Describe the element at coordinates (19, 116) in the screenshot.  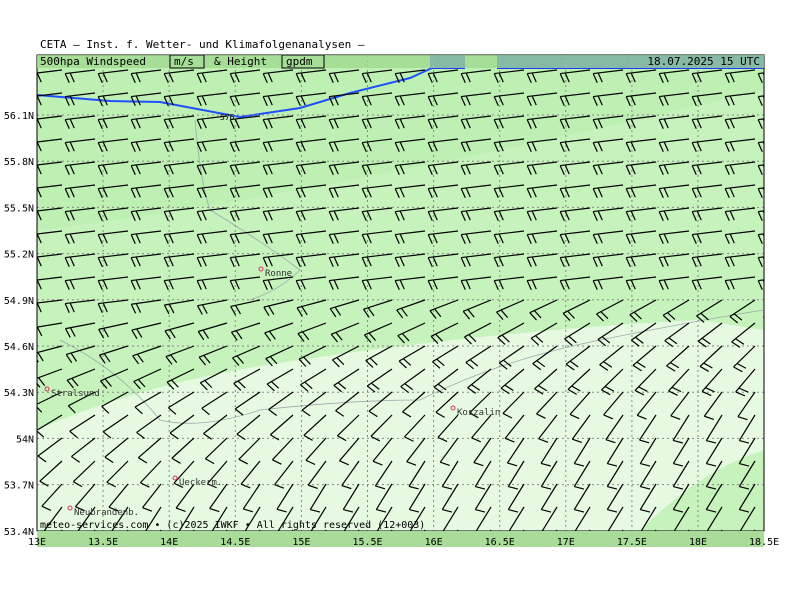
I see `lat-label: 56.1N` at that location.